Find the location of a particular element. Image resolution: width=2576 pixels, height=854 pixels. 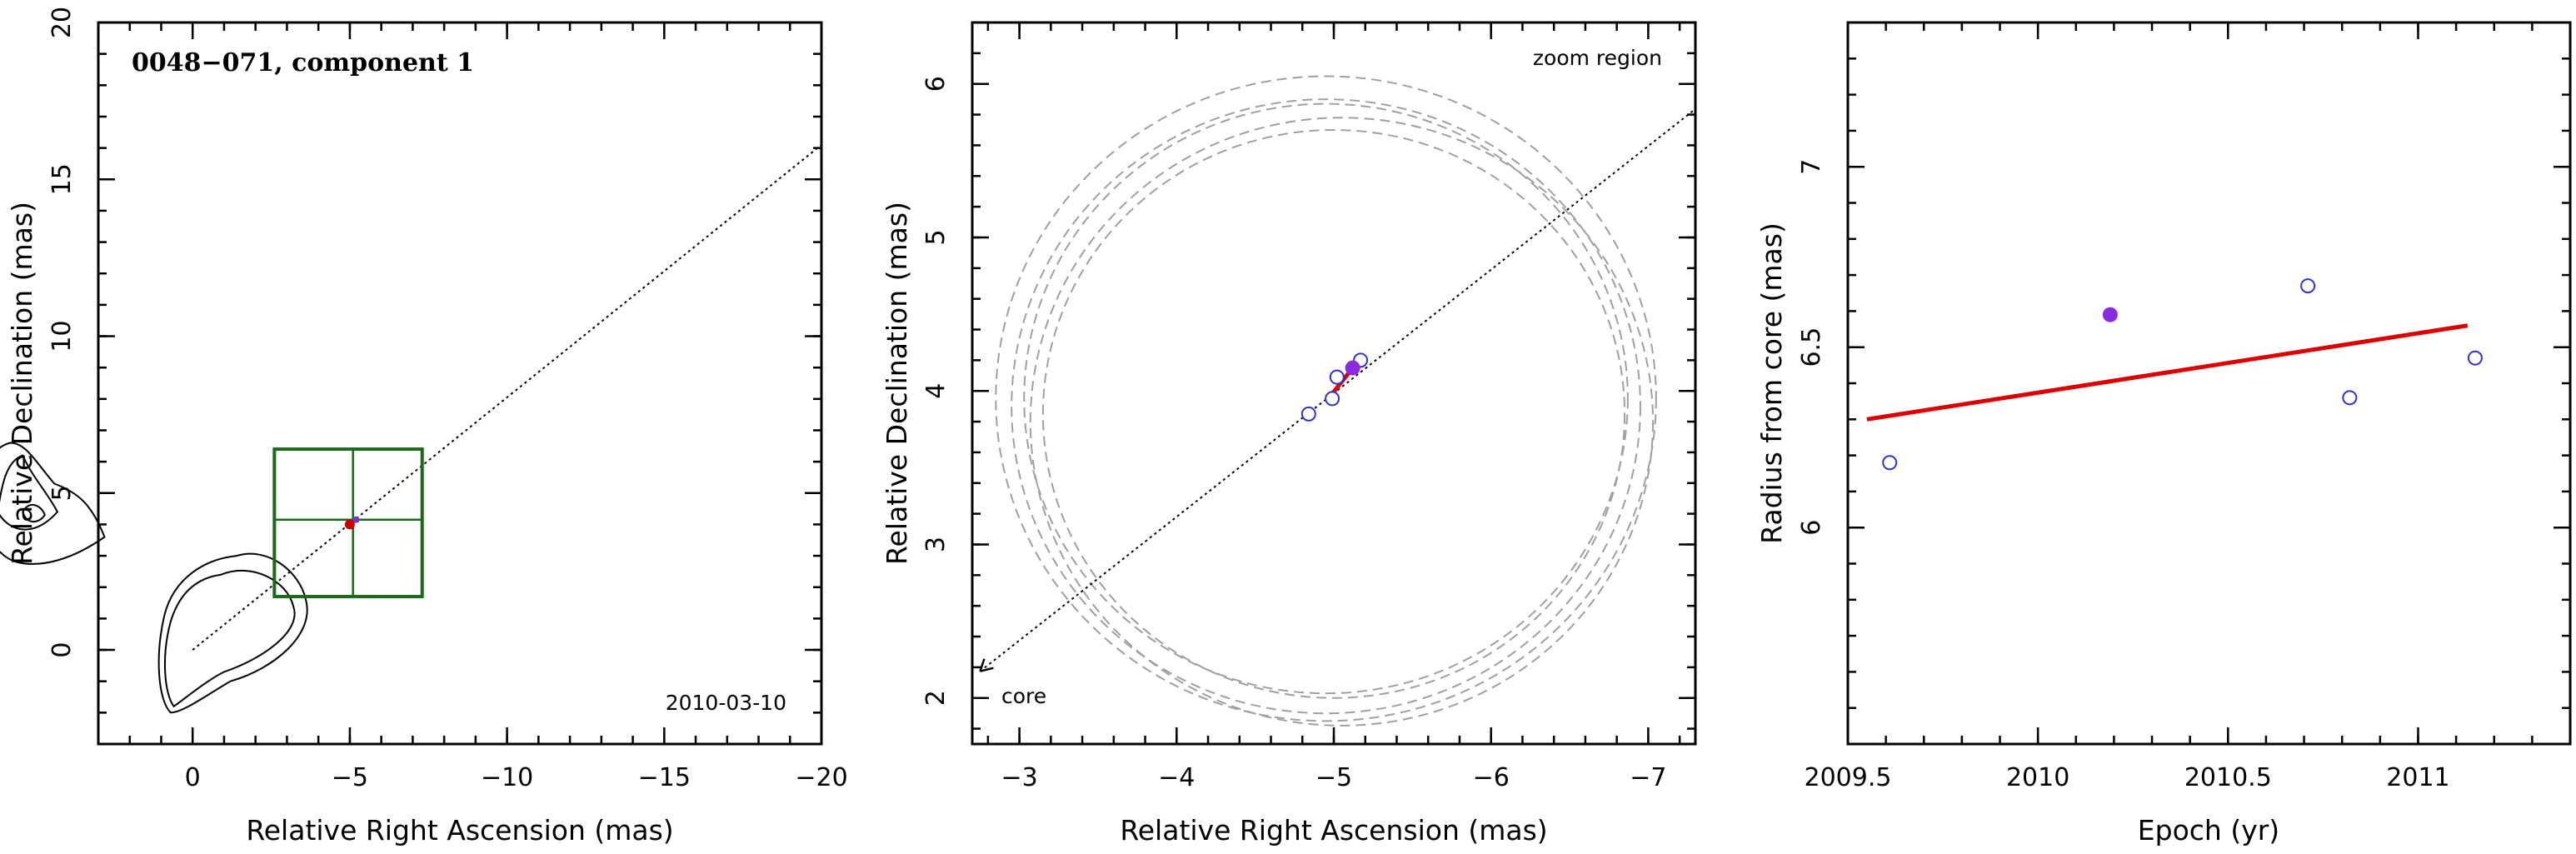

p1-ytick-label: 10 is located at coordinates (62, 336).